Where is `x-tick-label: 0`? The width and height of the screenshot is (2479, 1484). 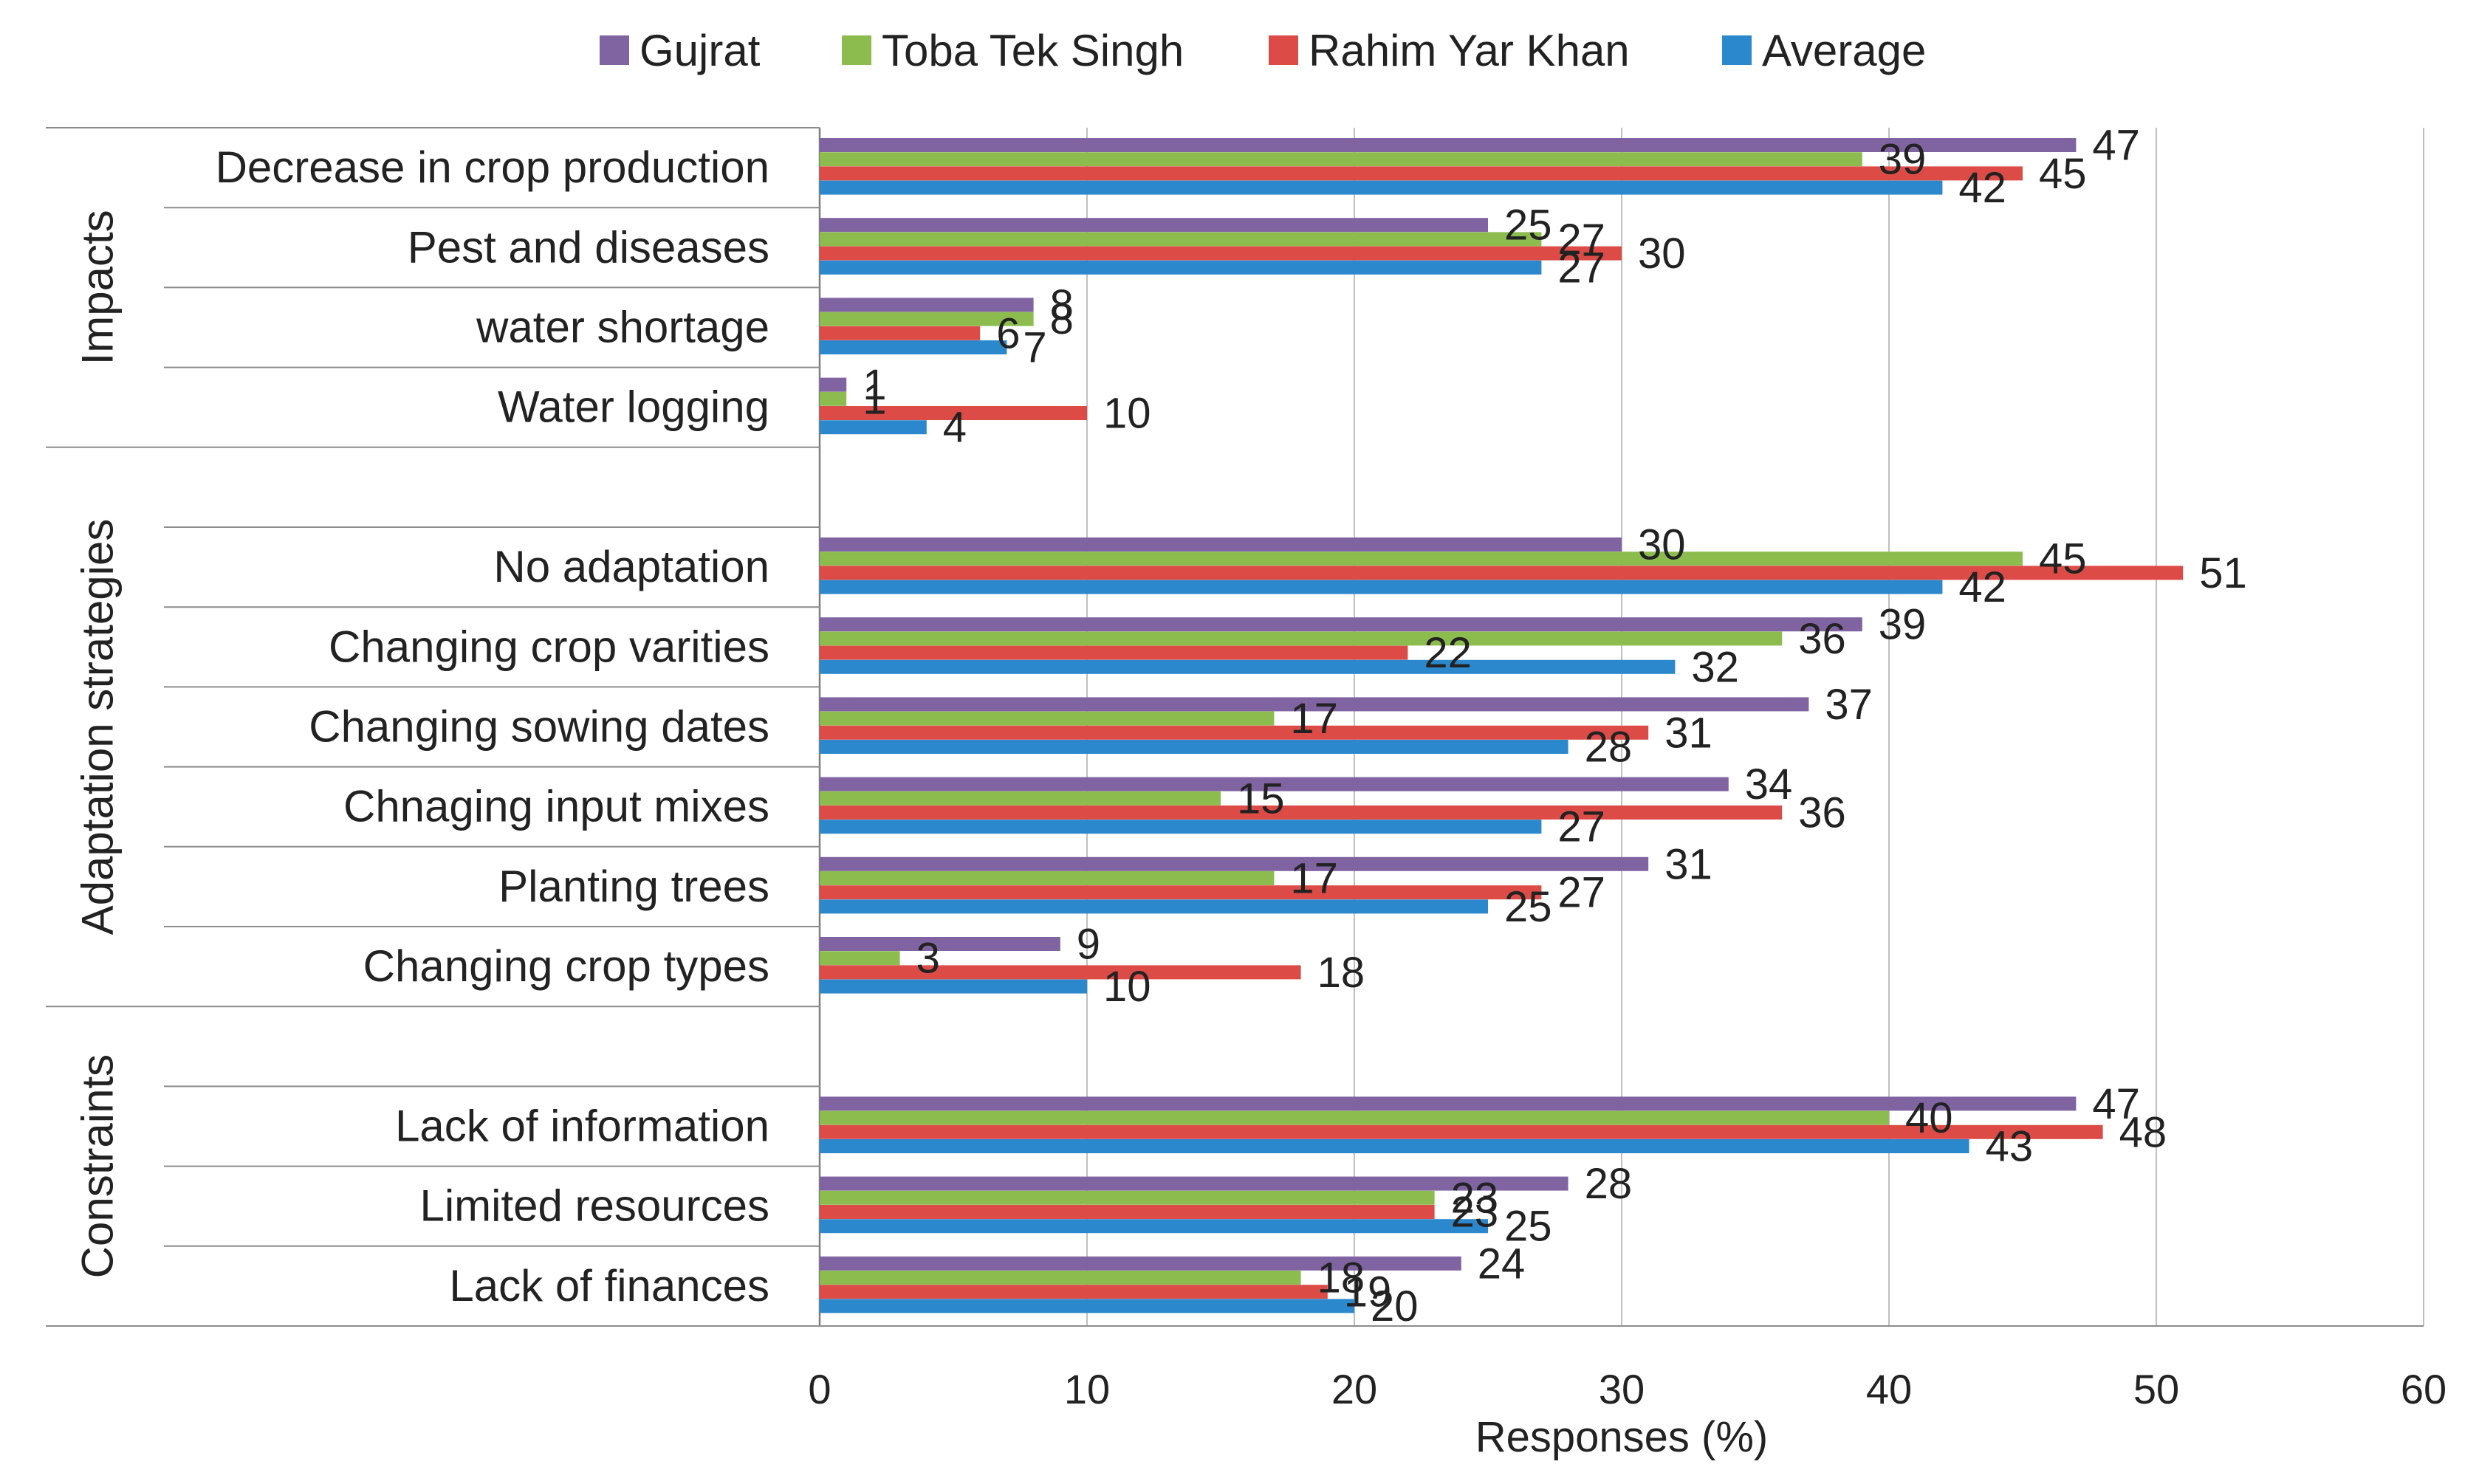 x-tick-label: 0 is located at coordinates (820, 1389).